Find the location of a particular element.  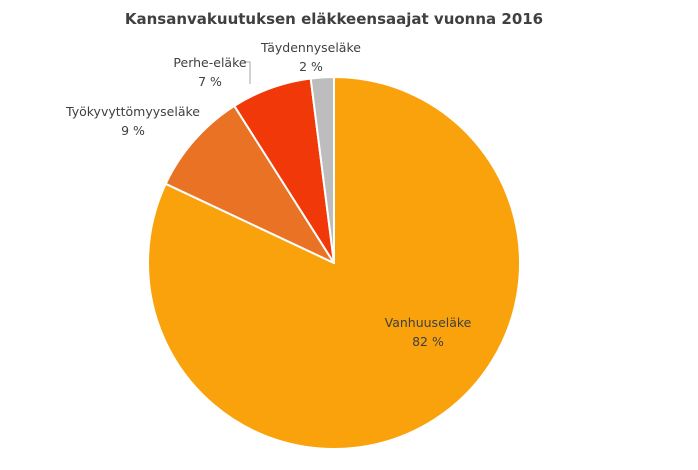

pie-slice-tyokyvyttomyyselake is located at coordinates (249, 184).